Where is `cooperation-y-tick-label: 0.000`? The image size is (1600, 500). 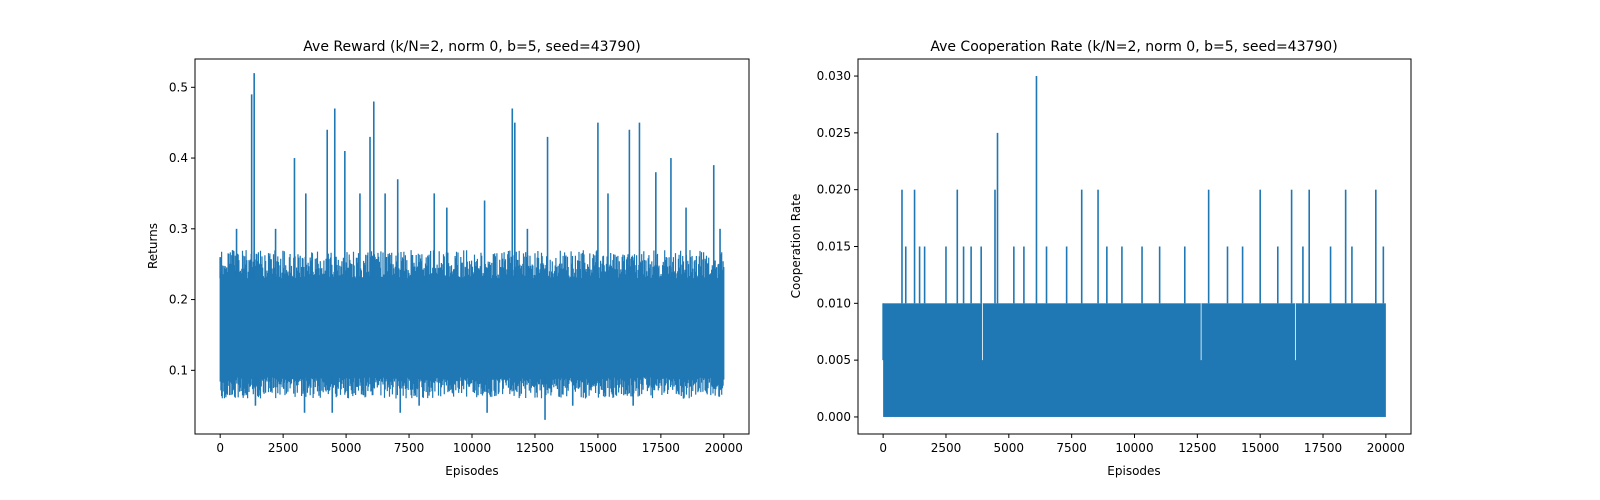 cooperation-y-tick-label: 0.000 is located at coordinates (834, 417).